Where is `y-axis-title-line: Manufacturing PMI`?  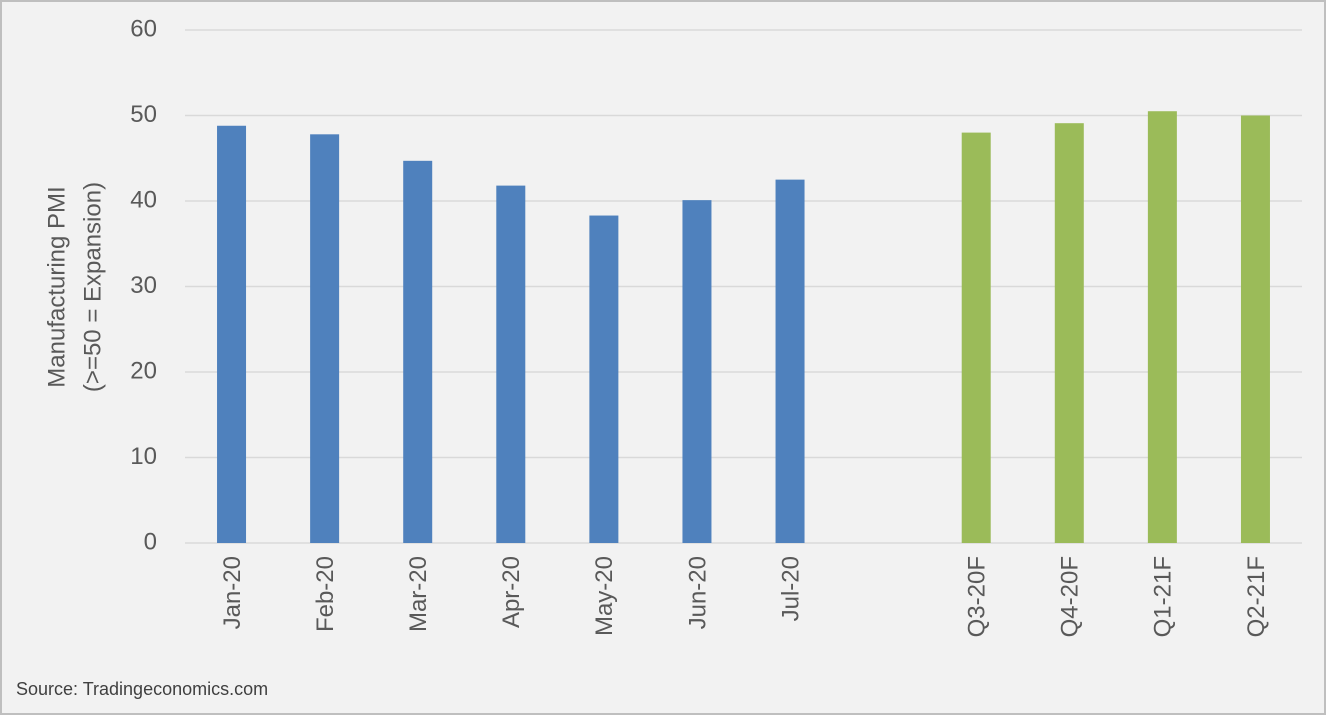 y-axis-title-line: Manufacturing PMI is located at coordinates (56, 286).